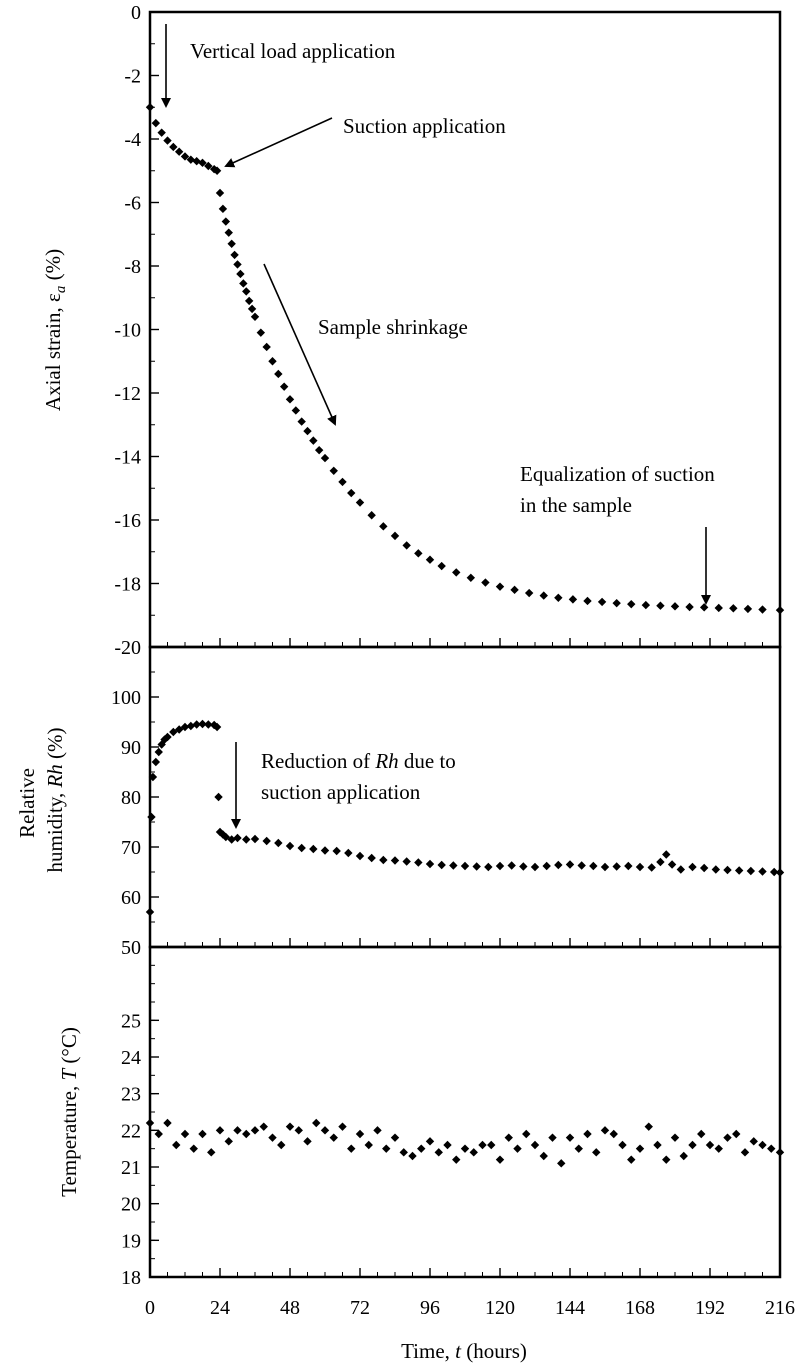 The width and height of the screenshot is (807, 1366). Describe the element at coordinates (430, 1308) in the screenshot. I see `x-tick-label: 96` at that location.